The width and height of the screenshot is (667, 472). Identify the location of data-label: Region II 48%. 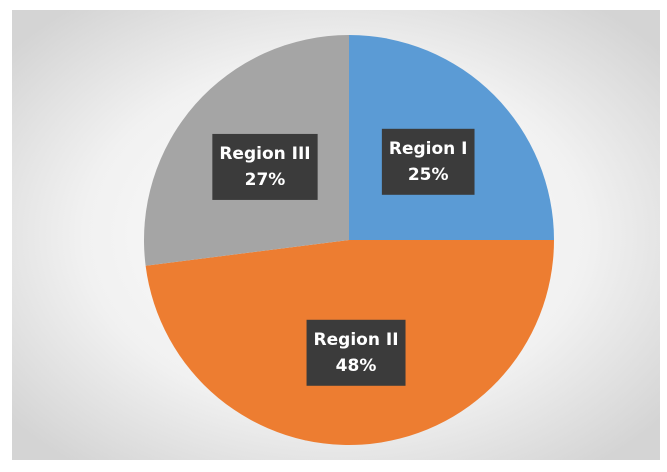
(356, 352).